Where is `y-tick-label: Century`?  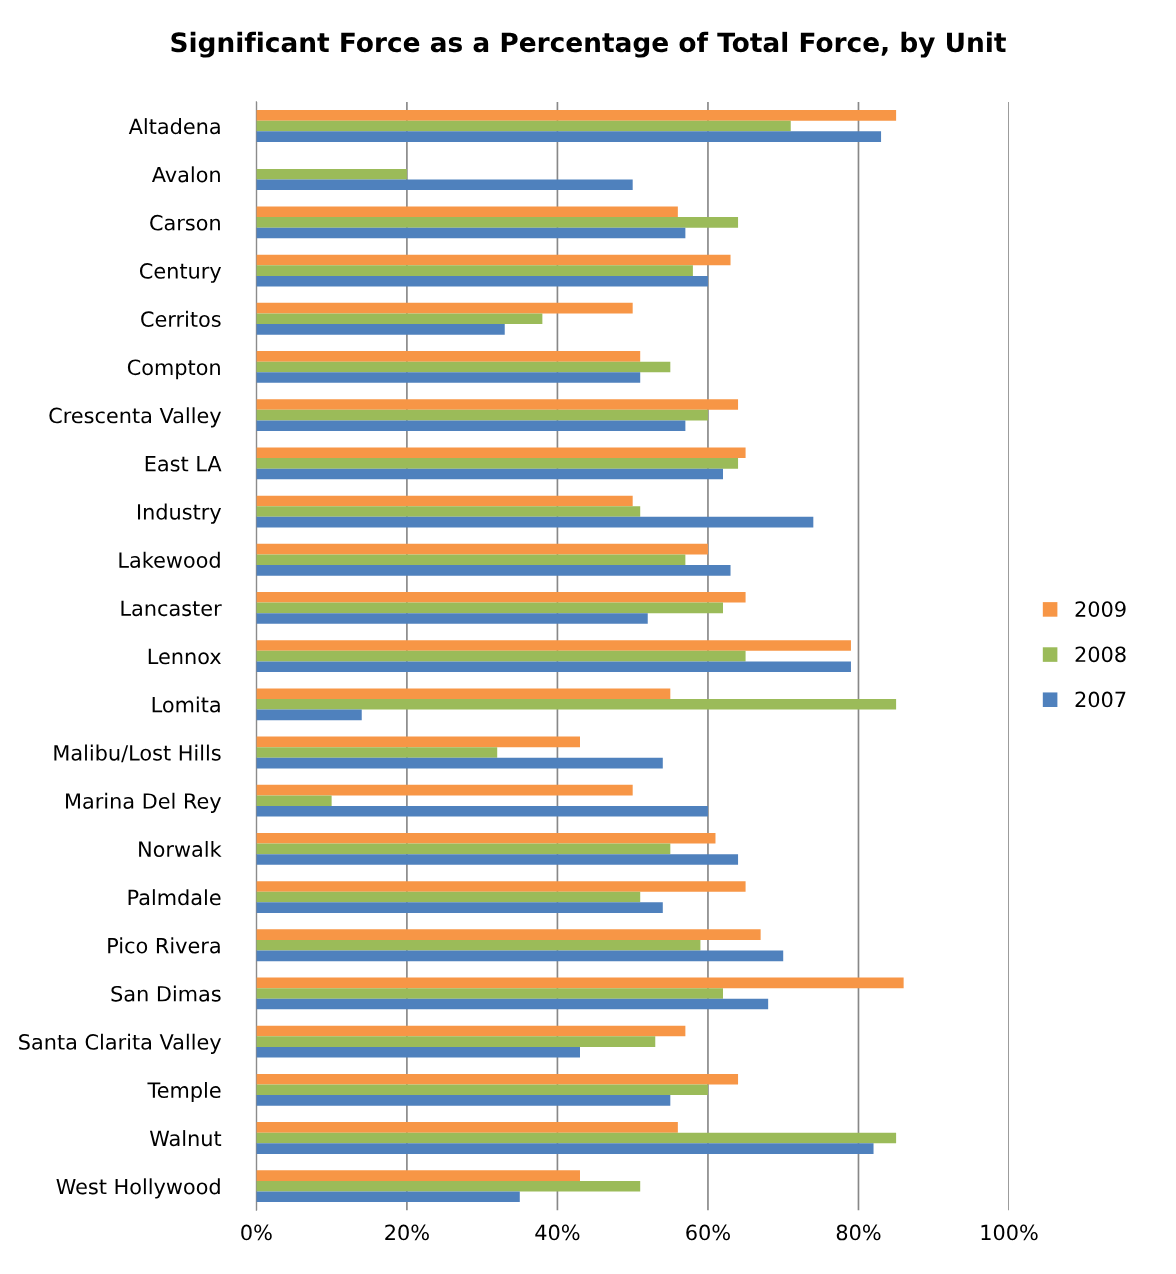 y-tick-label: Century is located at coordinates (180, 273).